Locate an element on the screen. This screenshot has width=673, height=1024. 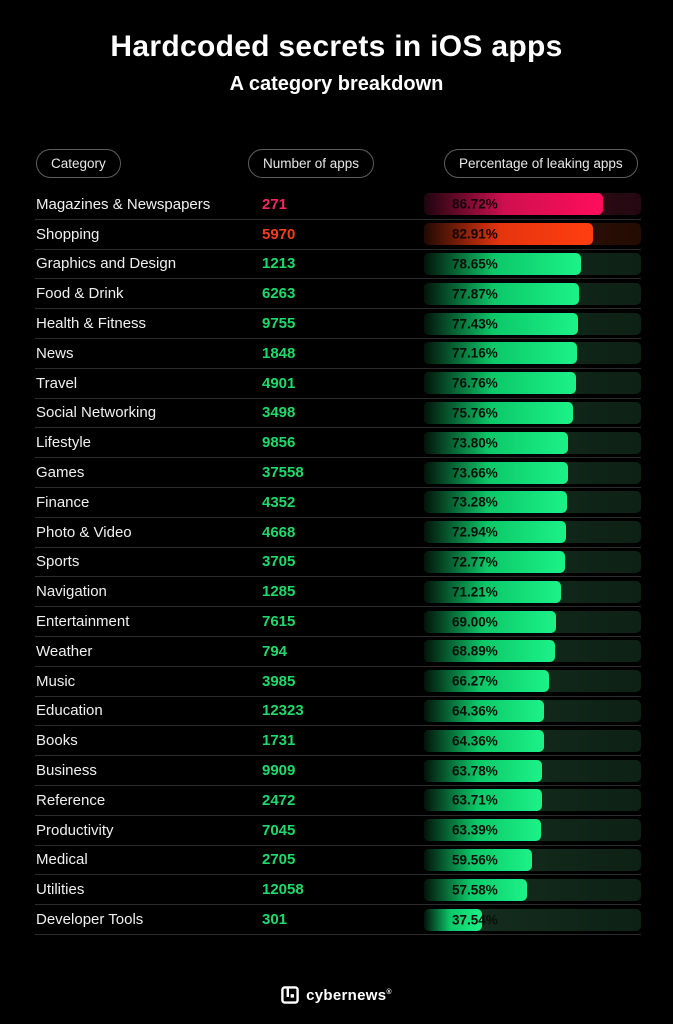
table-row: Reference 2472 63.71% is located at coordinates (338, 801).